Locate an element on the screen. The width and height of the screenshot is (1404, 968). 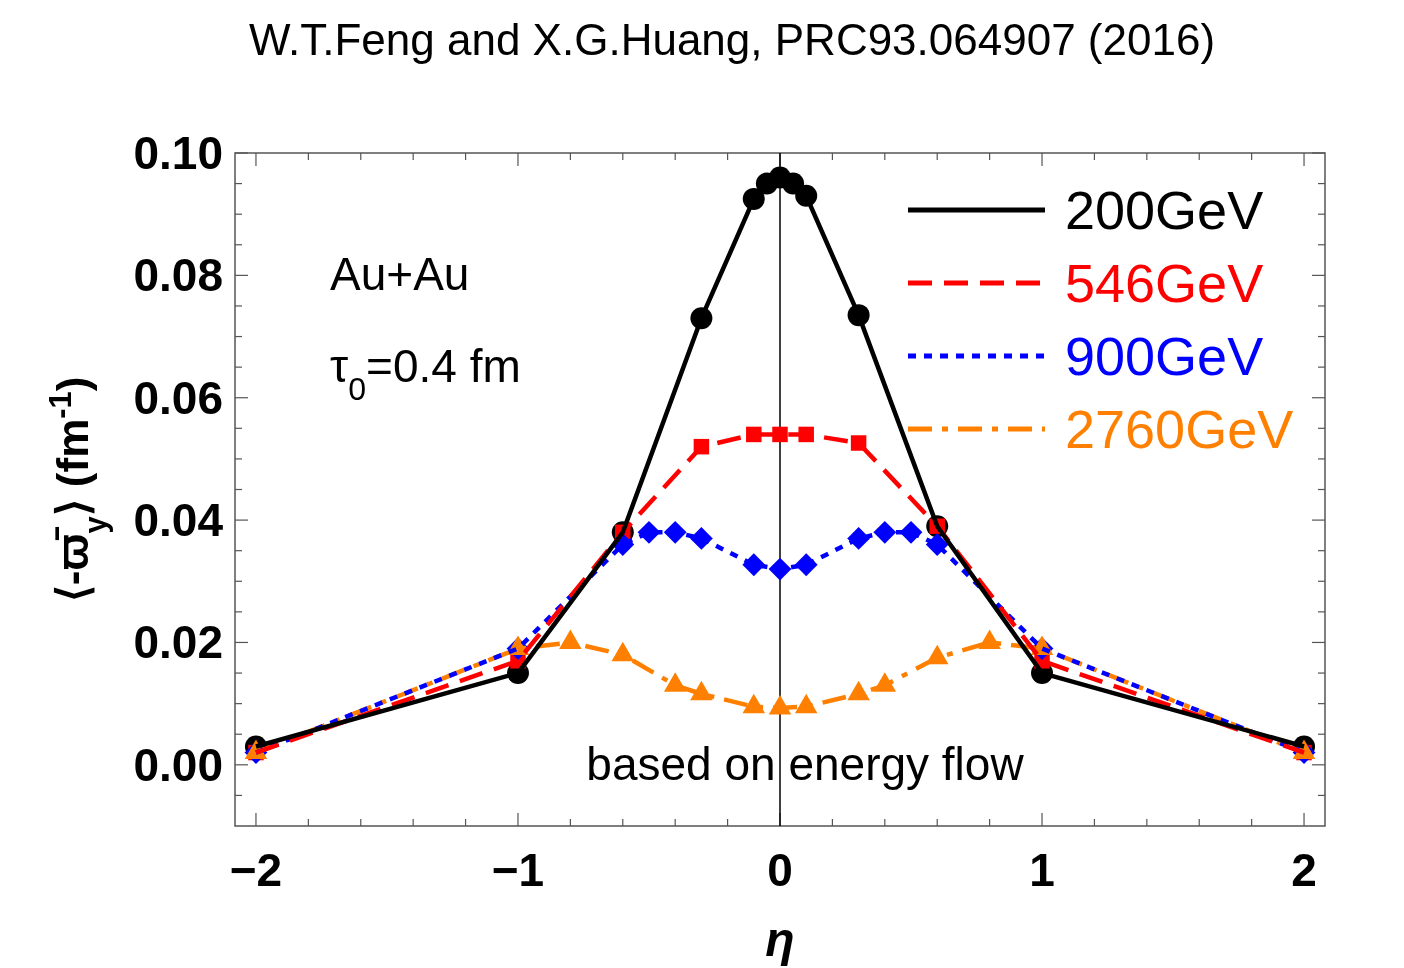
x-tick-label: −1 is located at coordinates (518, 870).